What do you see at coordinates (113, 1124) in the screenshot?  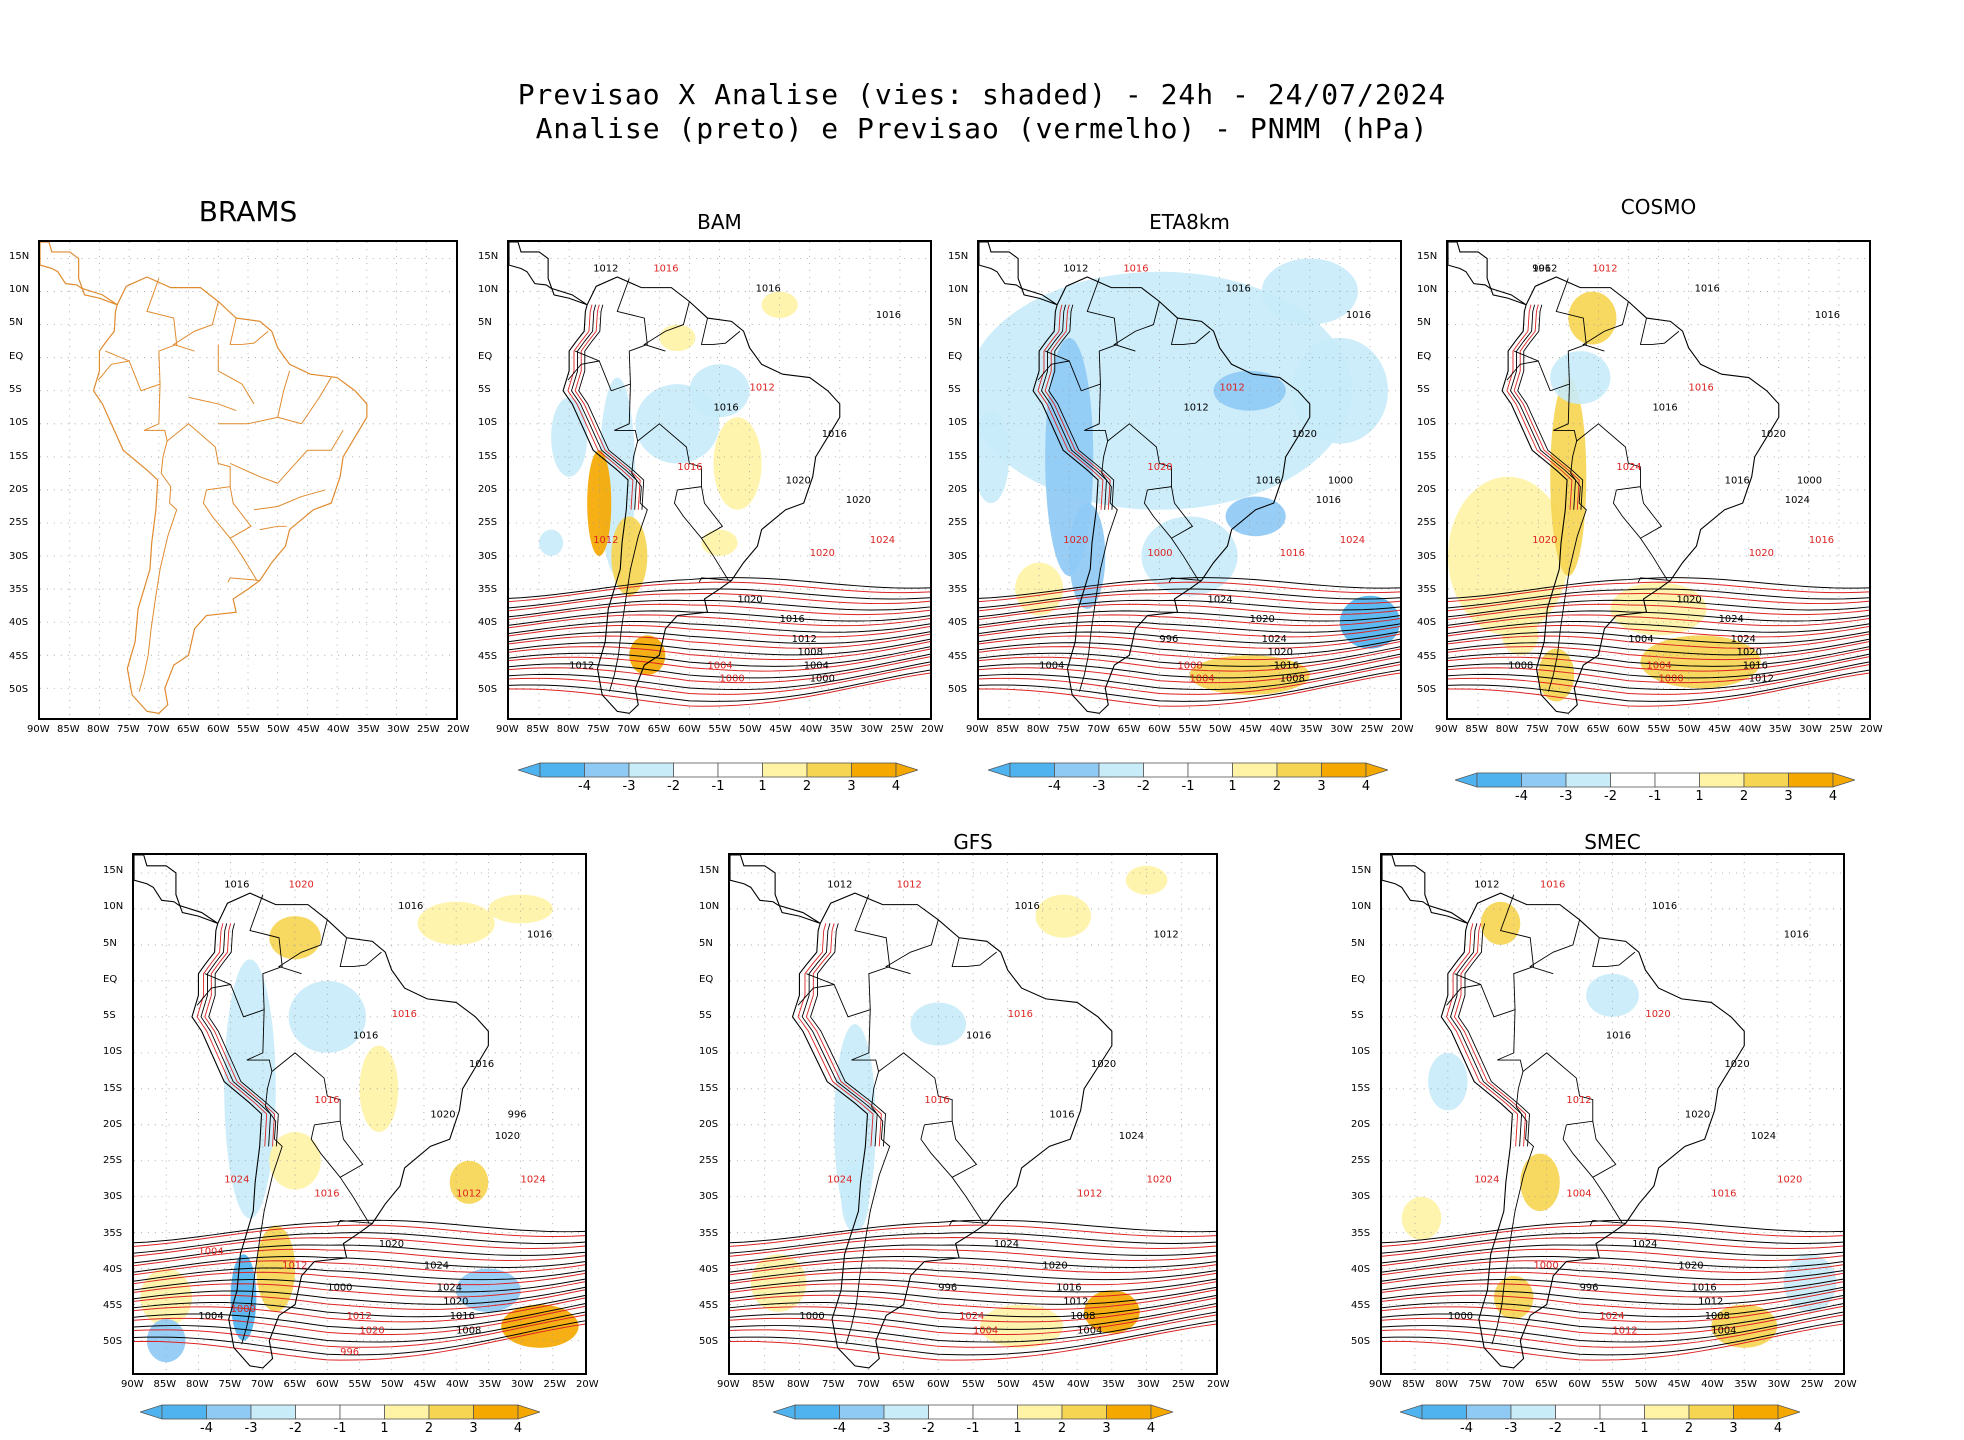 I see `lat-tick-label: 20S` at bounding box center [113, 1124].